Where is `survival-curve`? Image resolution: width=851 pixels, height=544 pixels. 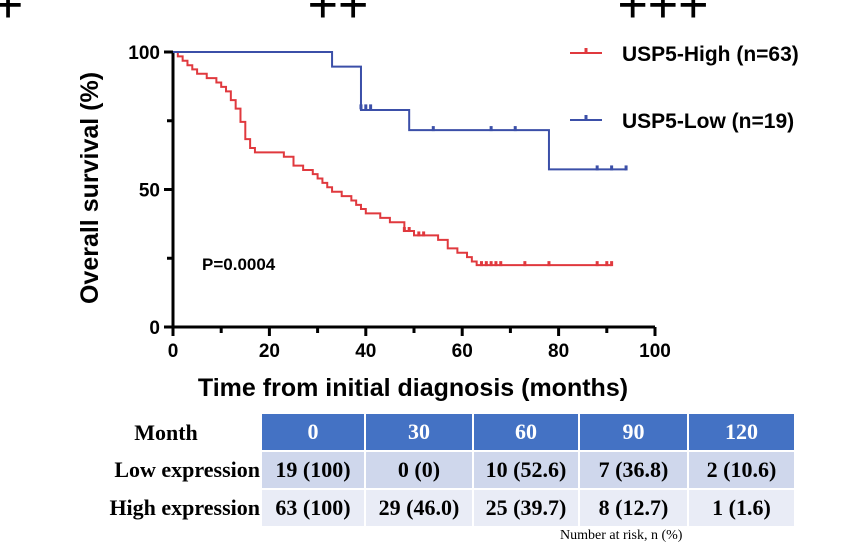
survival-curve is located at coordinates (400, 111).